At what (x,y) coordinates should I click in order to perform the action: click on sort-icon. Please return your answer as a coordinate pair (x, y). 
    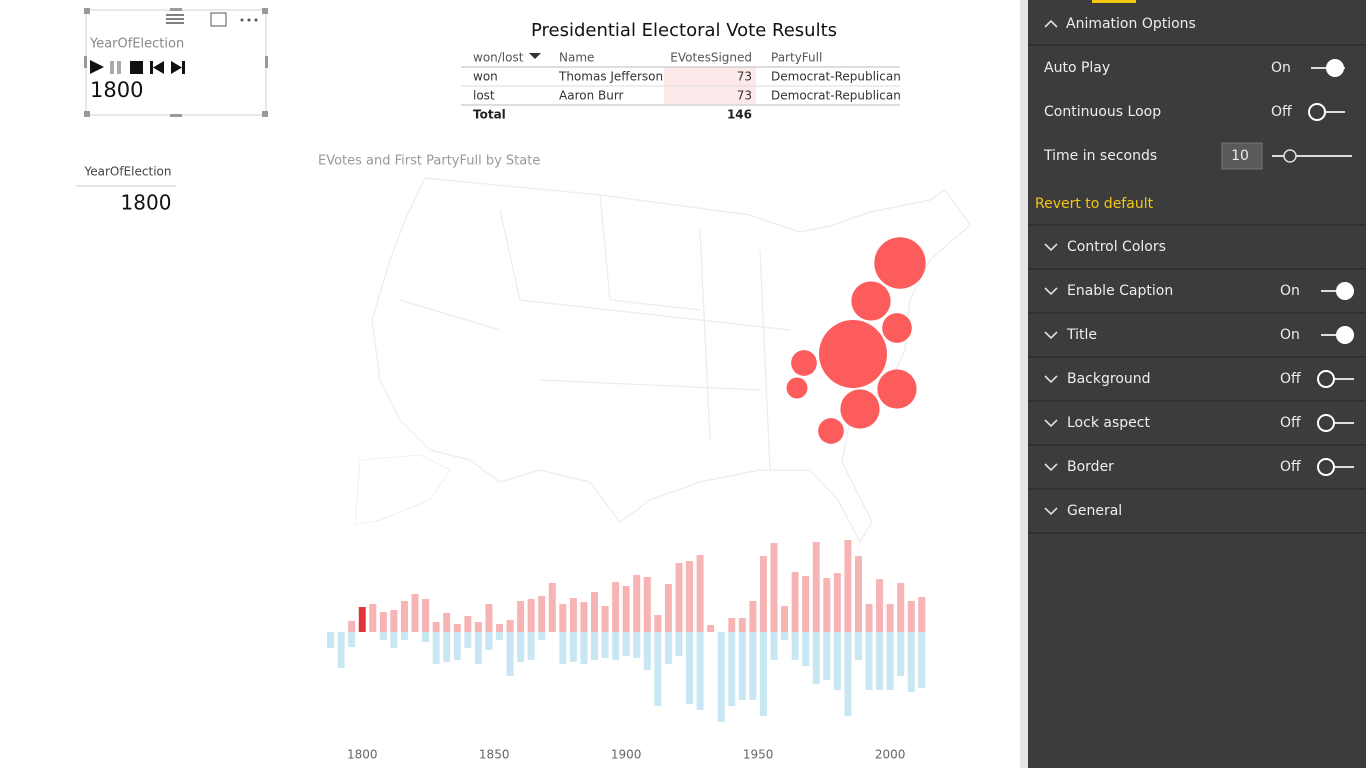
    Looking at the image, I should click on (535, 56).